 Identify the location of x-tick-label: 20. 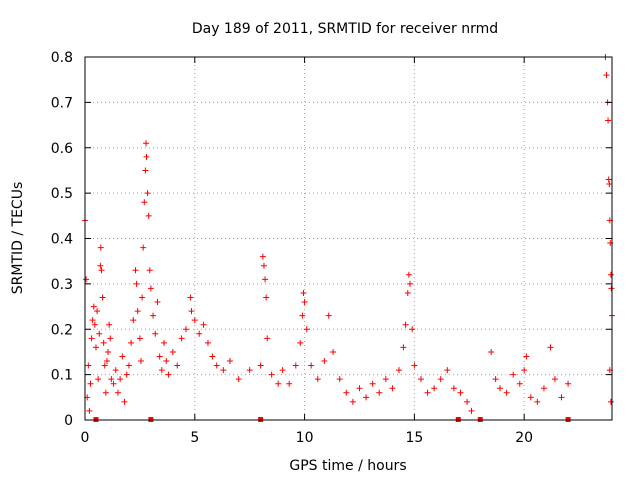
(524, 438).